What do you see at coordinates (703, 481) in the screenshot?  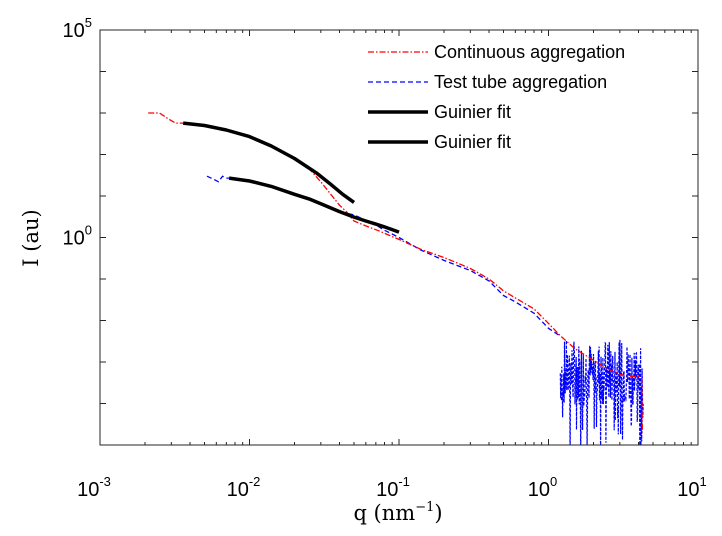 I see `x-tick-label-exponent: 1` at bounding box center [703, 481].